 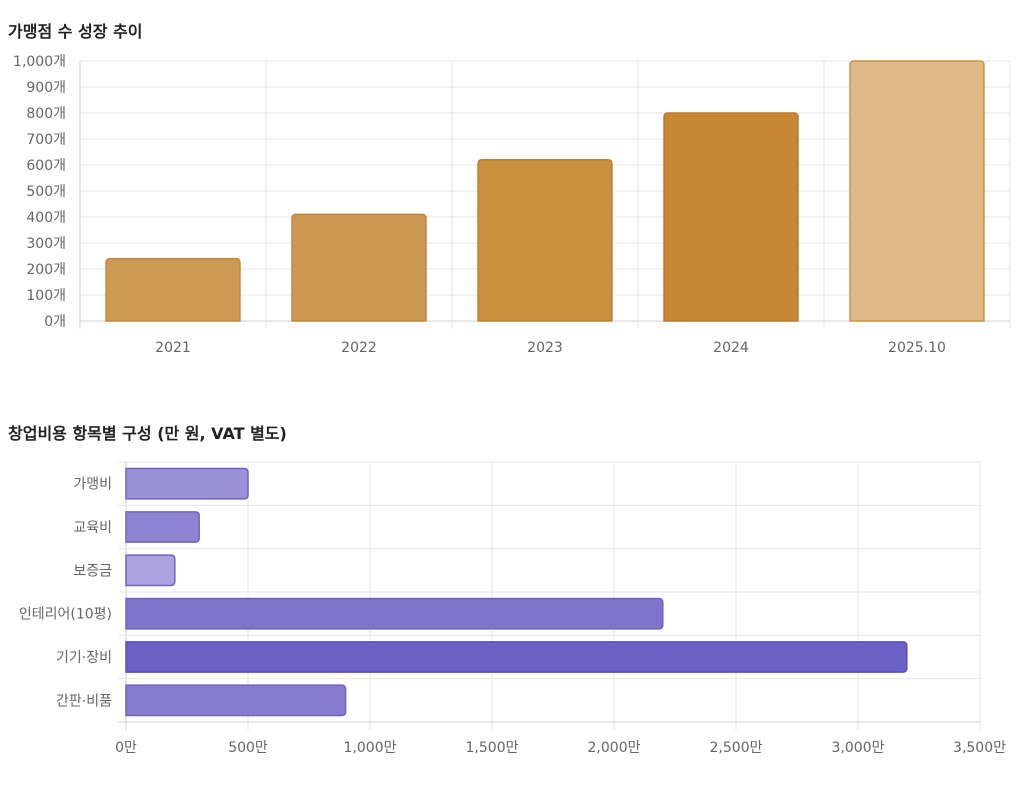 What do you see at coordinates (46, 88) in the screenshot?
I see `y-tick-label: 900개` at bounding box center [46, 88].